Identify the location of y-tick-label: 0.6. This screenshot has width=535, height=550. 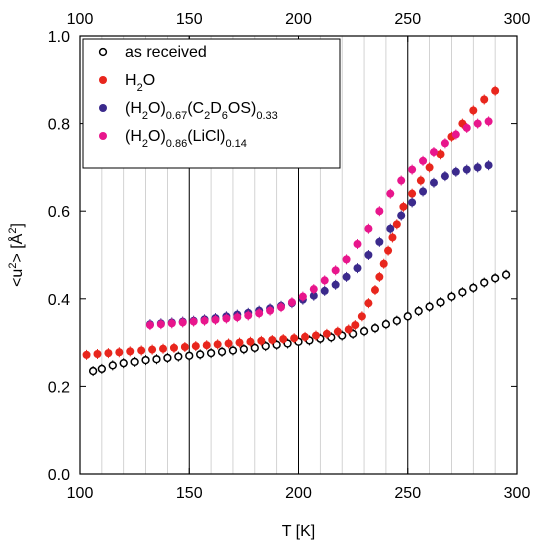
(59, 212).